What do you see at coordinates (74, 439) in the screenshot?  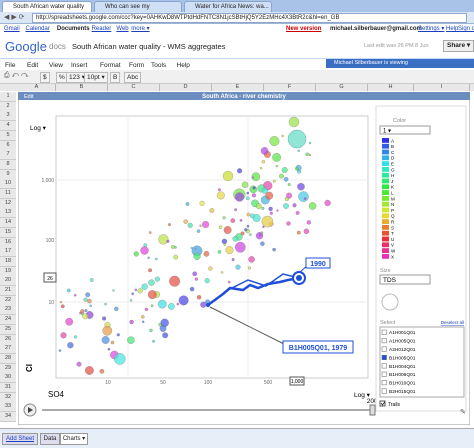 I see `sheet-tab: Charts ▾` at bounding box center [74, 439].